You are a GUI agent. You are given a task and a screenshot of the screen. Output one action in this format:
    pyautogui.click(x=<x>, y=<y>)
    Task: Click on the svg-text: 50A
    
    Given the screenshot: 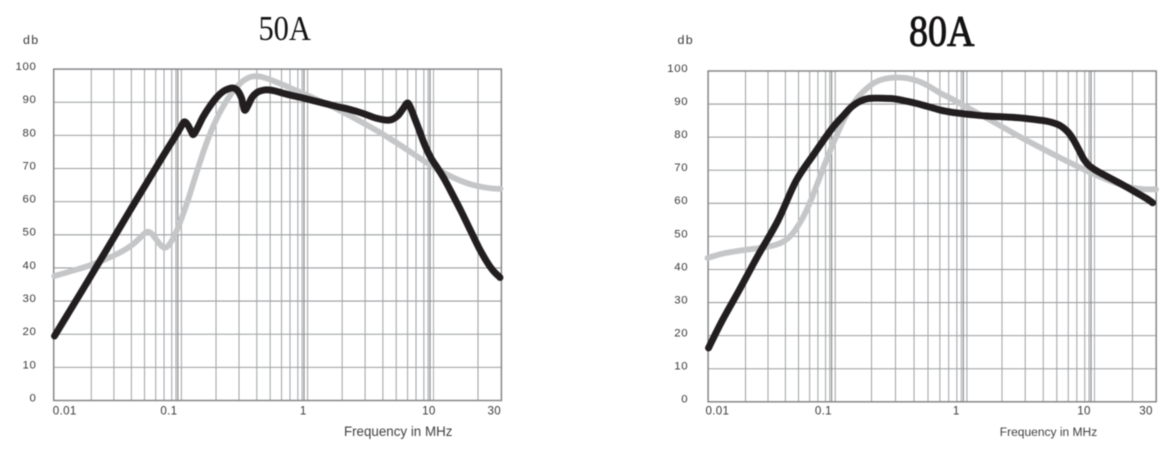 What is the action you would take?
    pyautogui.click(x=284, y=28)
    